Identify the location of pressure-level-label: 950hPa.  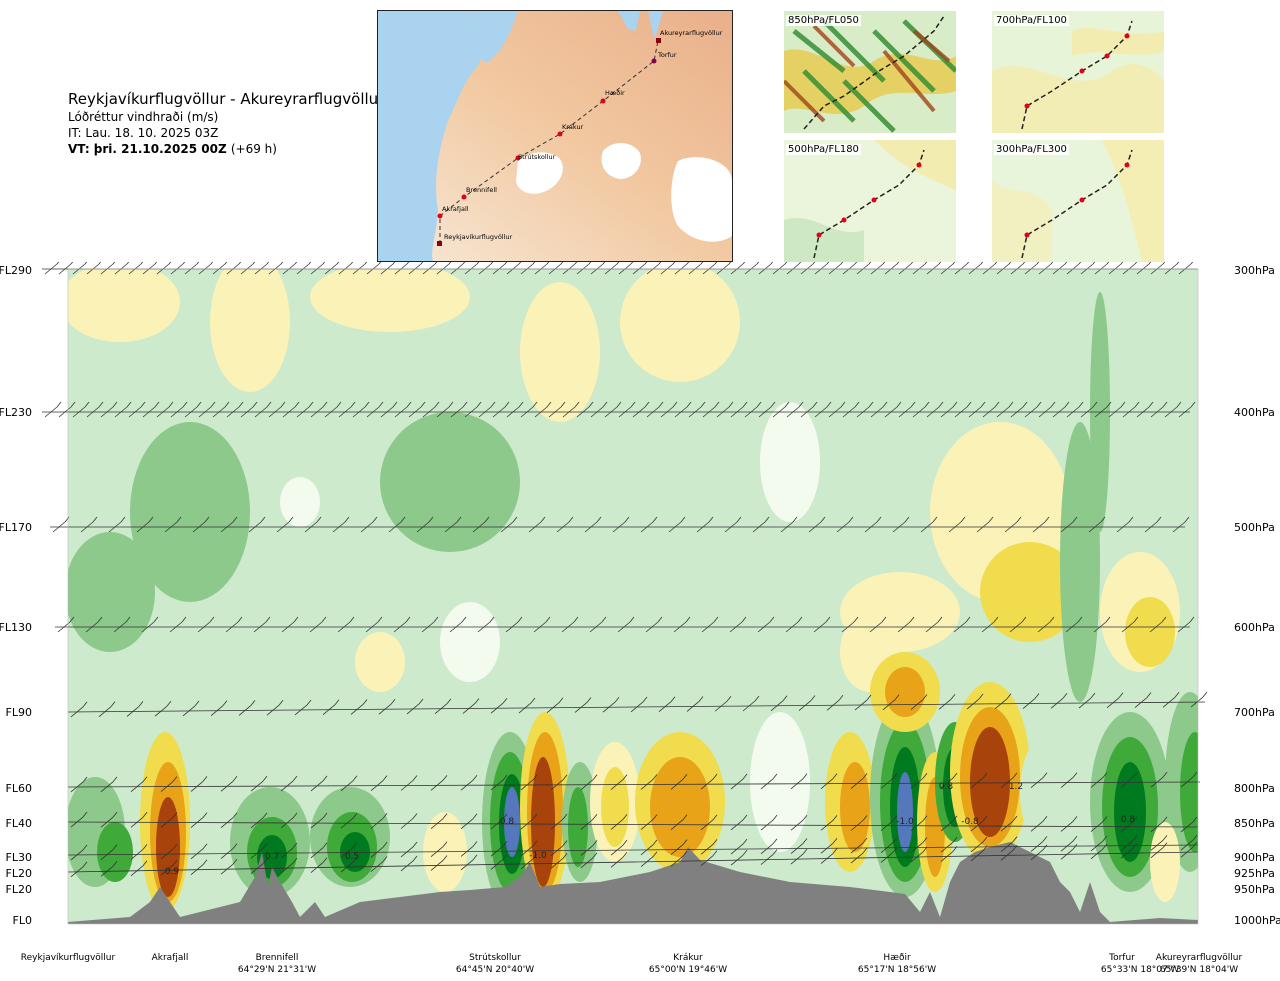
(1254, 889).